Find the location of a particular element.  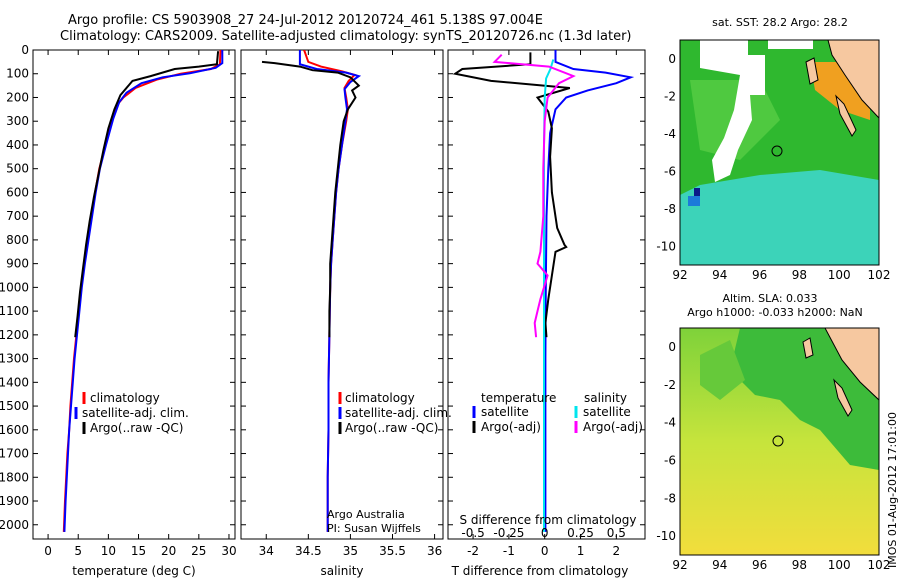

depth-tick-label-20: 2000 is located at coordinates (14, 525).